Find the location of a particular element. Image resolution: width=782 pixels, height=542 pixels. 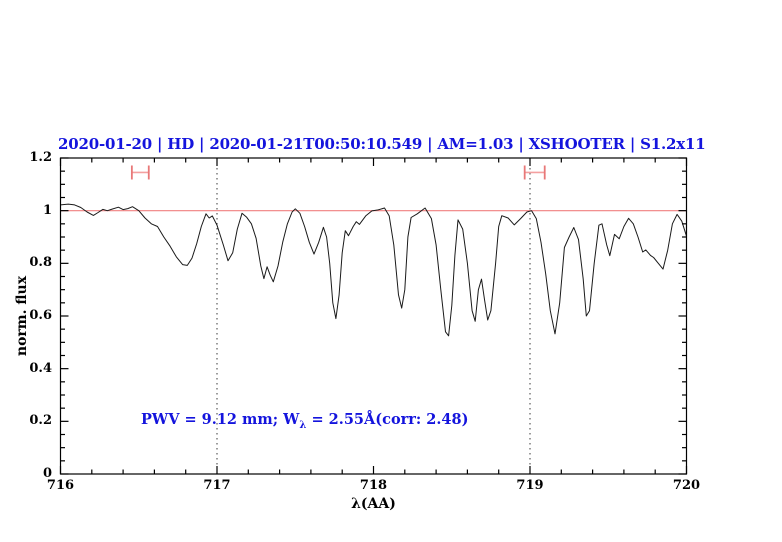

x-tick-label: 718 is located at coordinates (373, 485).